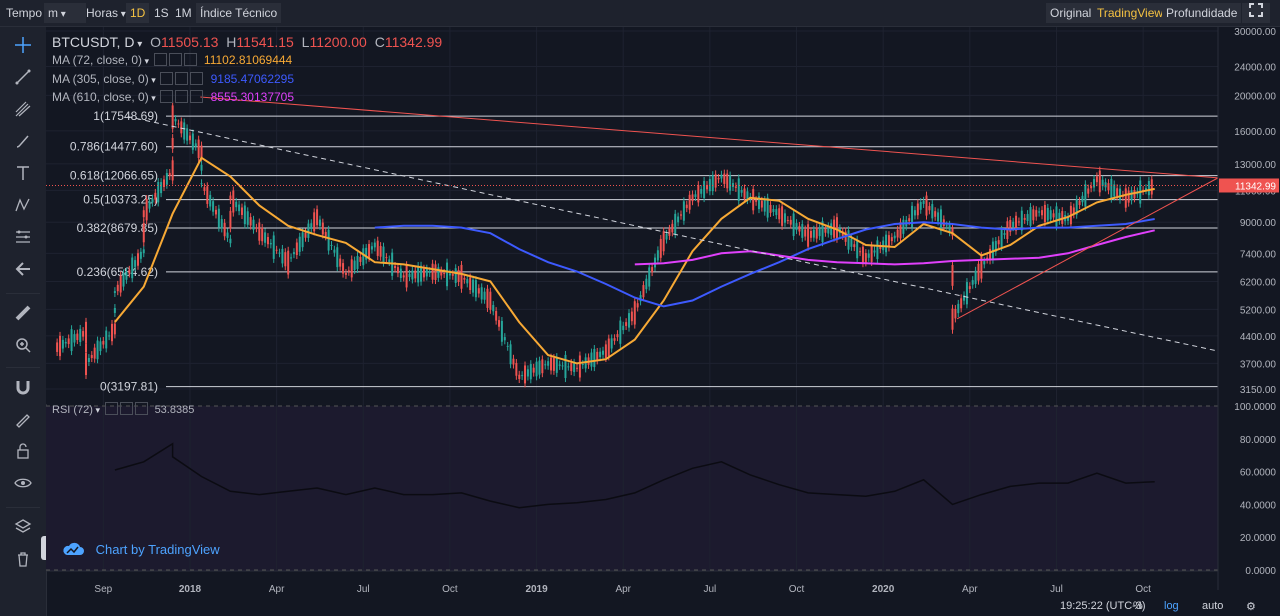  I want to click on rsi-tick-label: 60.0000, so click(1258, 473).